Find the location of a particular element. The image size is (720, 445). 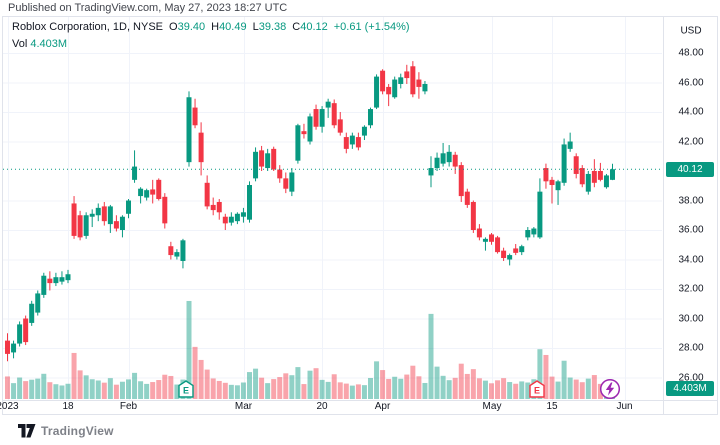

ohlc-value: 40.49 is located at coordinates (233, 27).